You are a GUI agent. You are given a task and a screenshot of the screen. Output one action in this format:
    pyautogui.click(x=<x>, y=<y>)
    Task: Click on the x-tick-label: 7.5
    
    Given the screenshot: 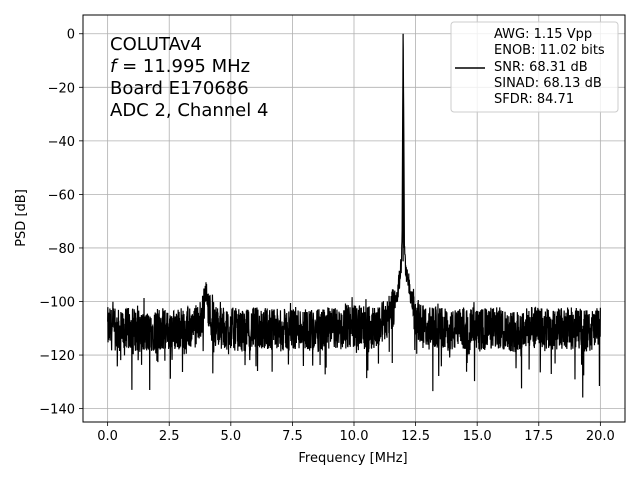 What is the action you would take?
    pyautogui.click(x=292, y=436)
    